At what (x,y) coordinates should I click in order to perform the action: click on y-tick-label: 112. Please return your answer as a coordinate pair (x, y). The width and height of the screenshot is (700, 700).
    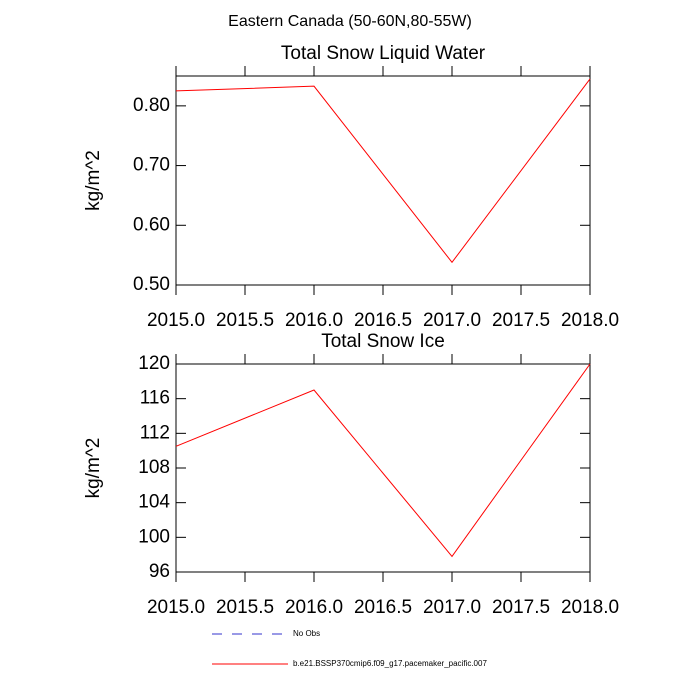
    Looking at the image, I should click on (155, 432).